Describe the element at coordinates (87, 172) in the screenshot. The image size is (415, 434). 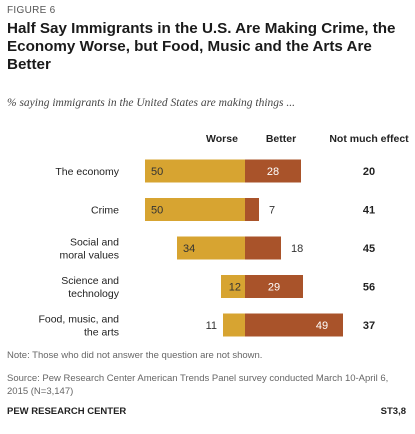
I see `category-label-the-economy: The economy` at that location.